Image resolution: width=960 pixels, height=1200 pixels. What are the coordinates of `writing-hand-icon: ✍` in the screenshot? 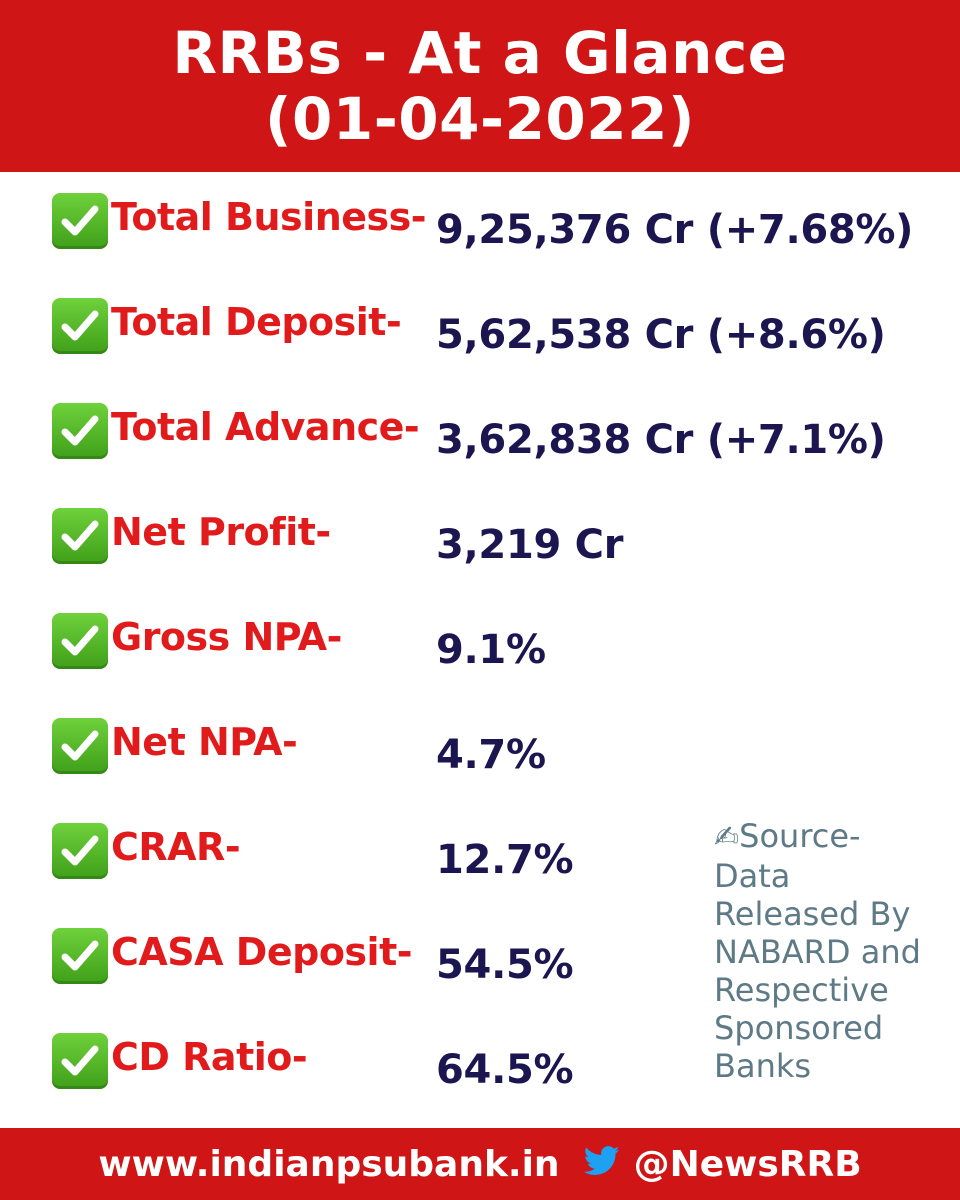 It's located at (727, 837).